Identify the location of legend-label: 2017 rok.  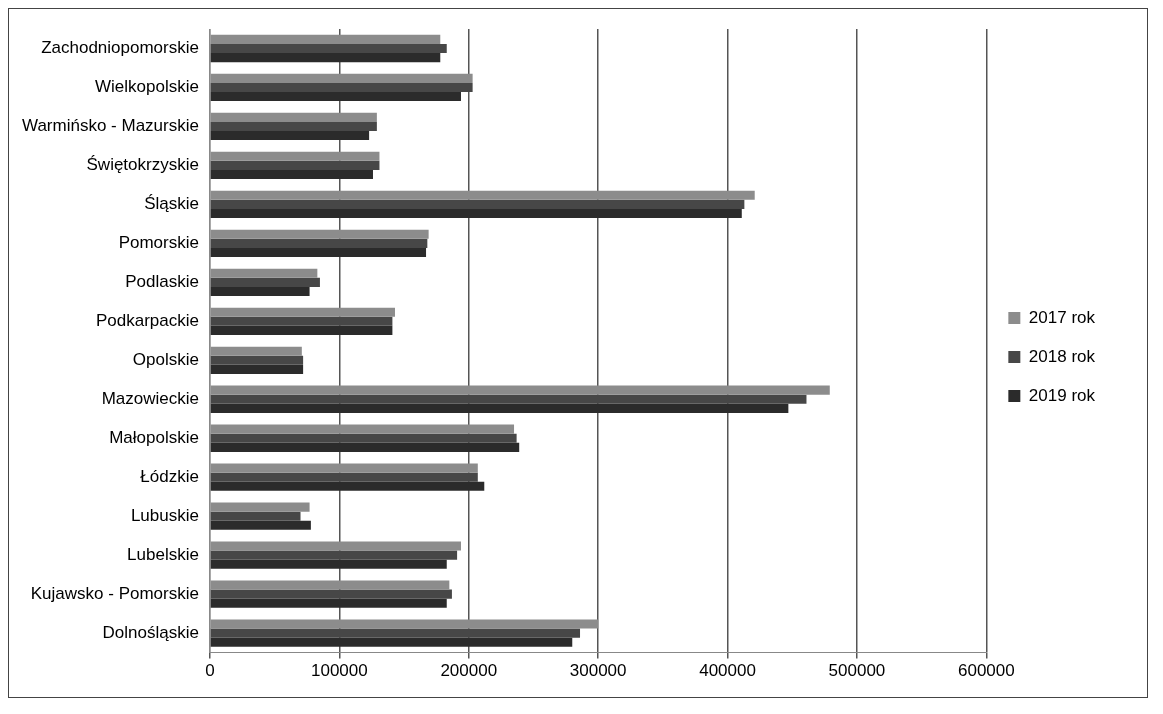
(1062, 317).